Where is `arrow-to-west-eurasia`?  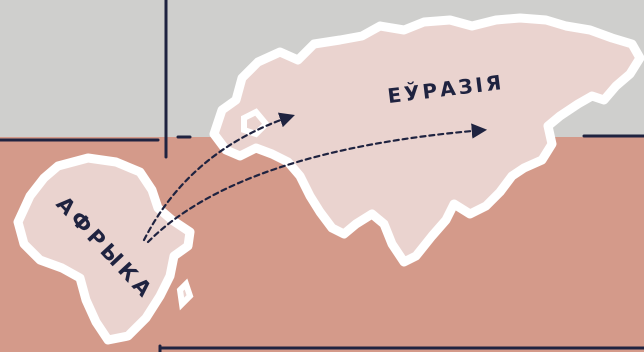
arrow-to-west-eurasia is located at coordinates (218, 177).